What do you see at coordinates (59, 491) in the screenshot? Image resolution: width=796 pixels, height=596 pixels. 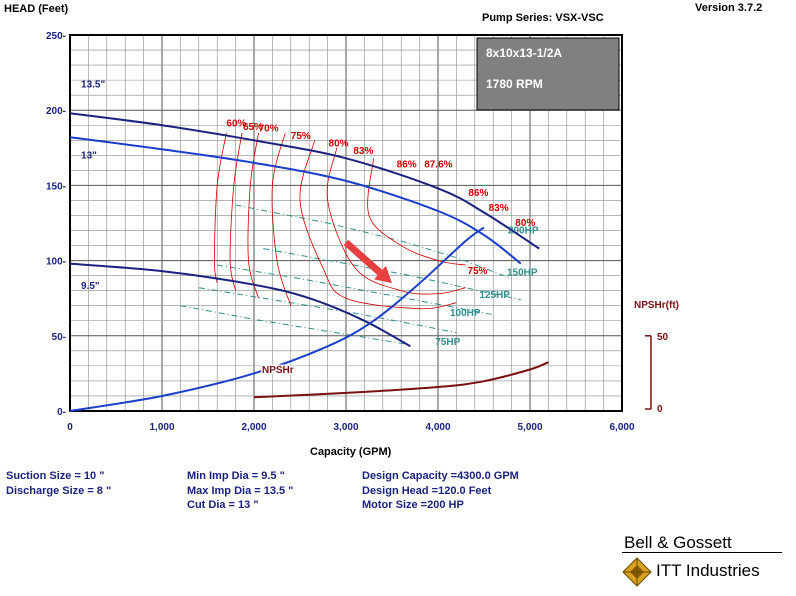 I see `discharge-size: Discharge Size = 8 "` at bounding box center [59, 491].